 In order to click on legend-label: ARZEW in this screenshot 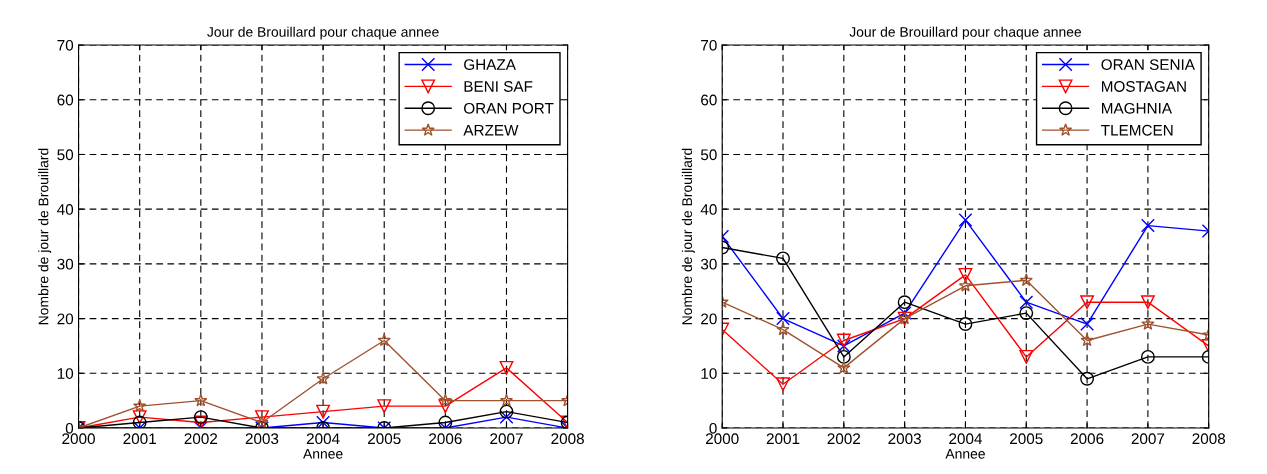, I will do `click(491, 130)`.